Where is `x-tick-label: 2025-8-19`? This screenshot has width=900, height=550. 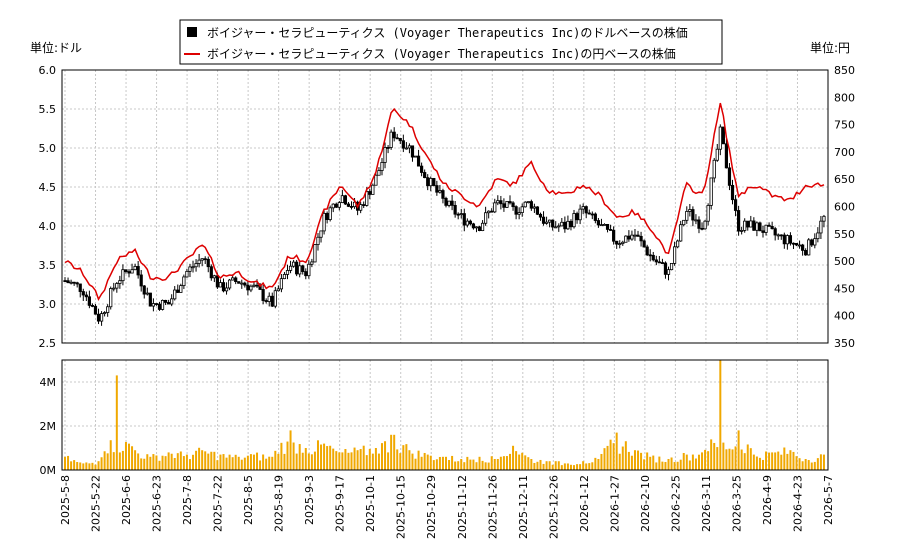
x-tick-label: 2025-8-19 is located at coordinates (279, 503).